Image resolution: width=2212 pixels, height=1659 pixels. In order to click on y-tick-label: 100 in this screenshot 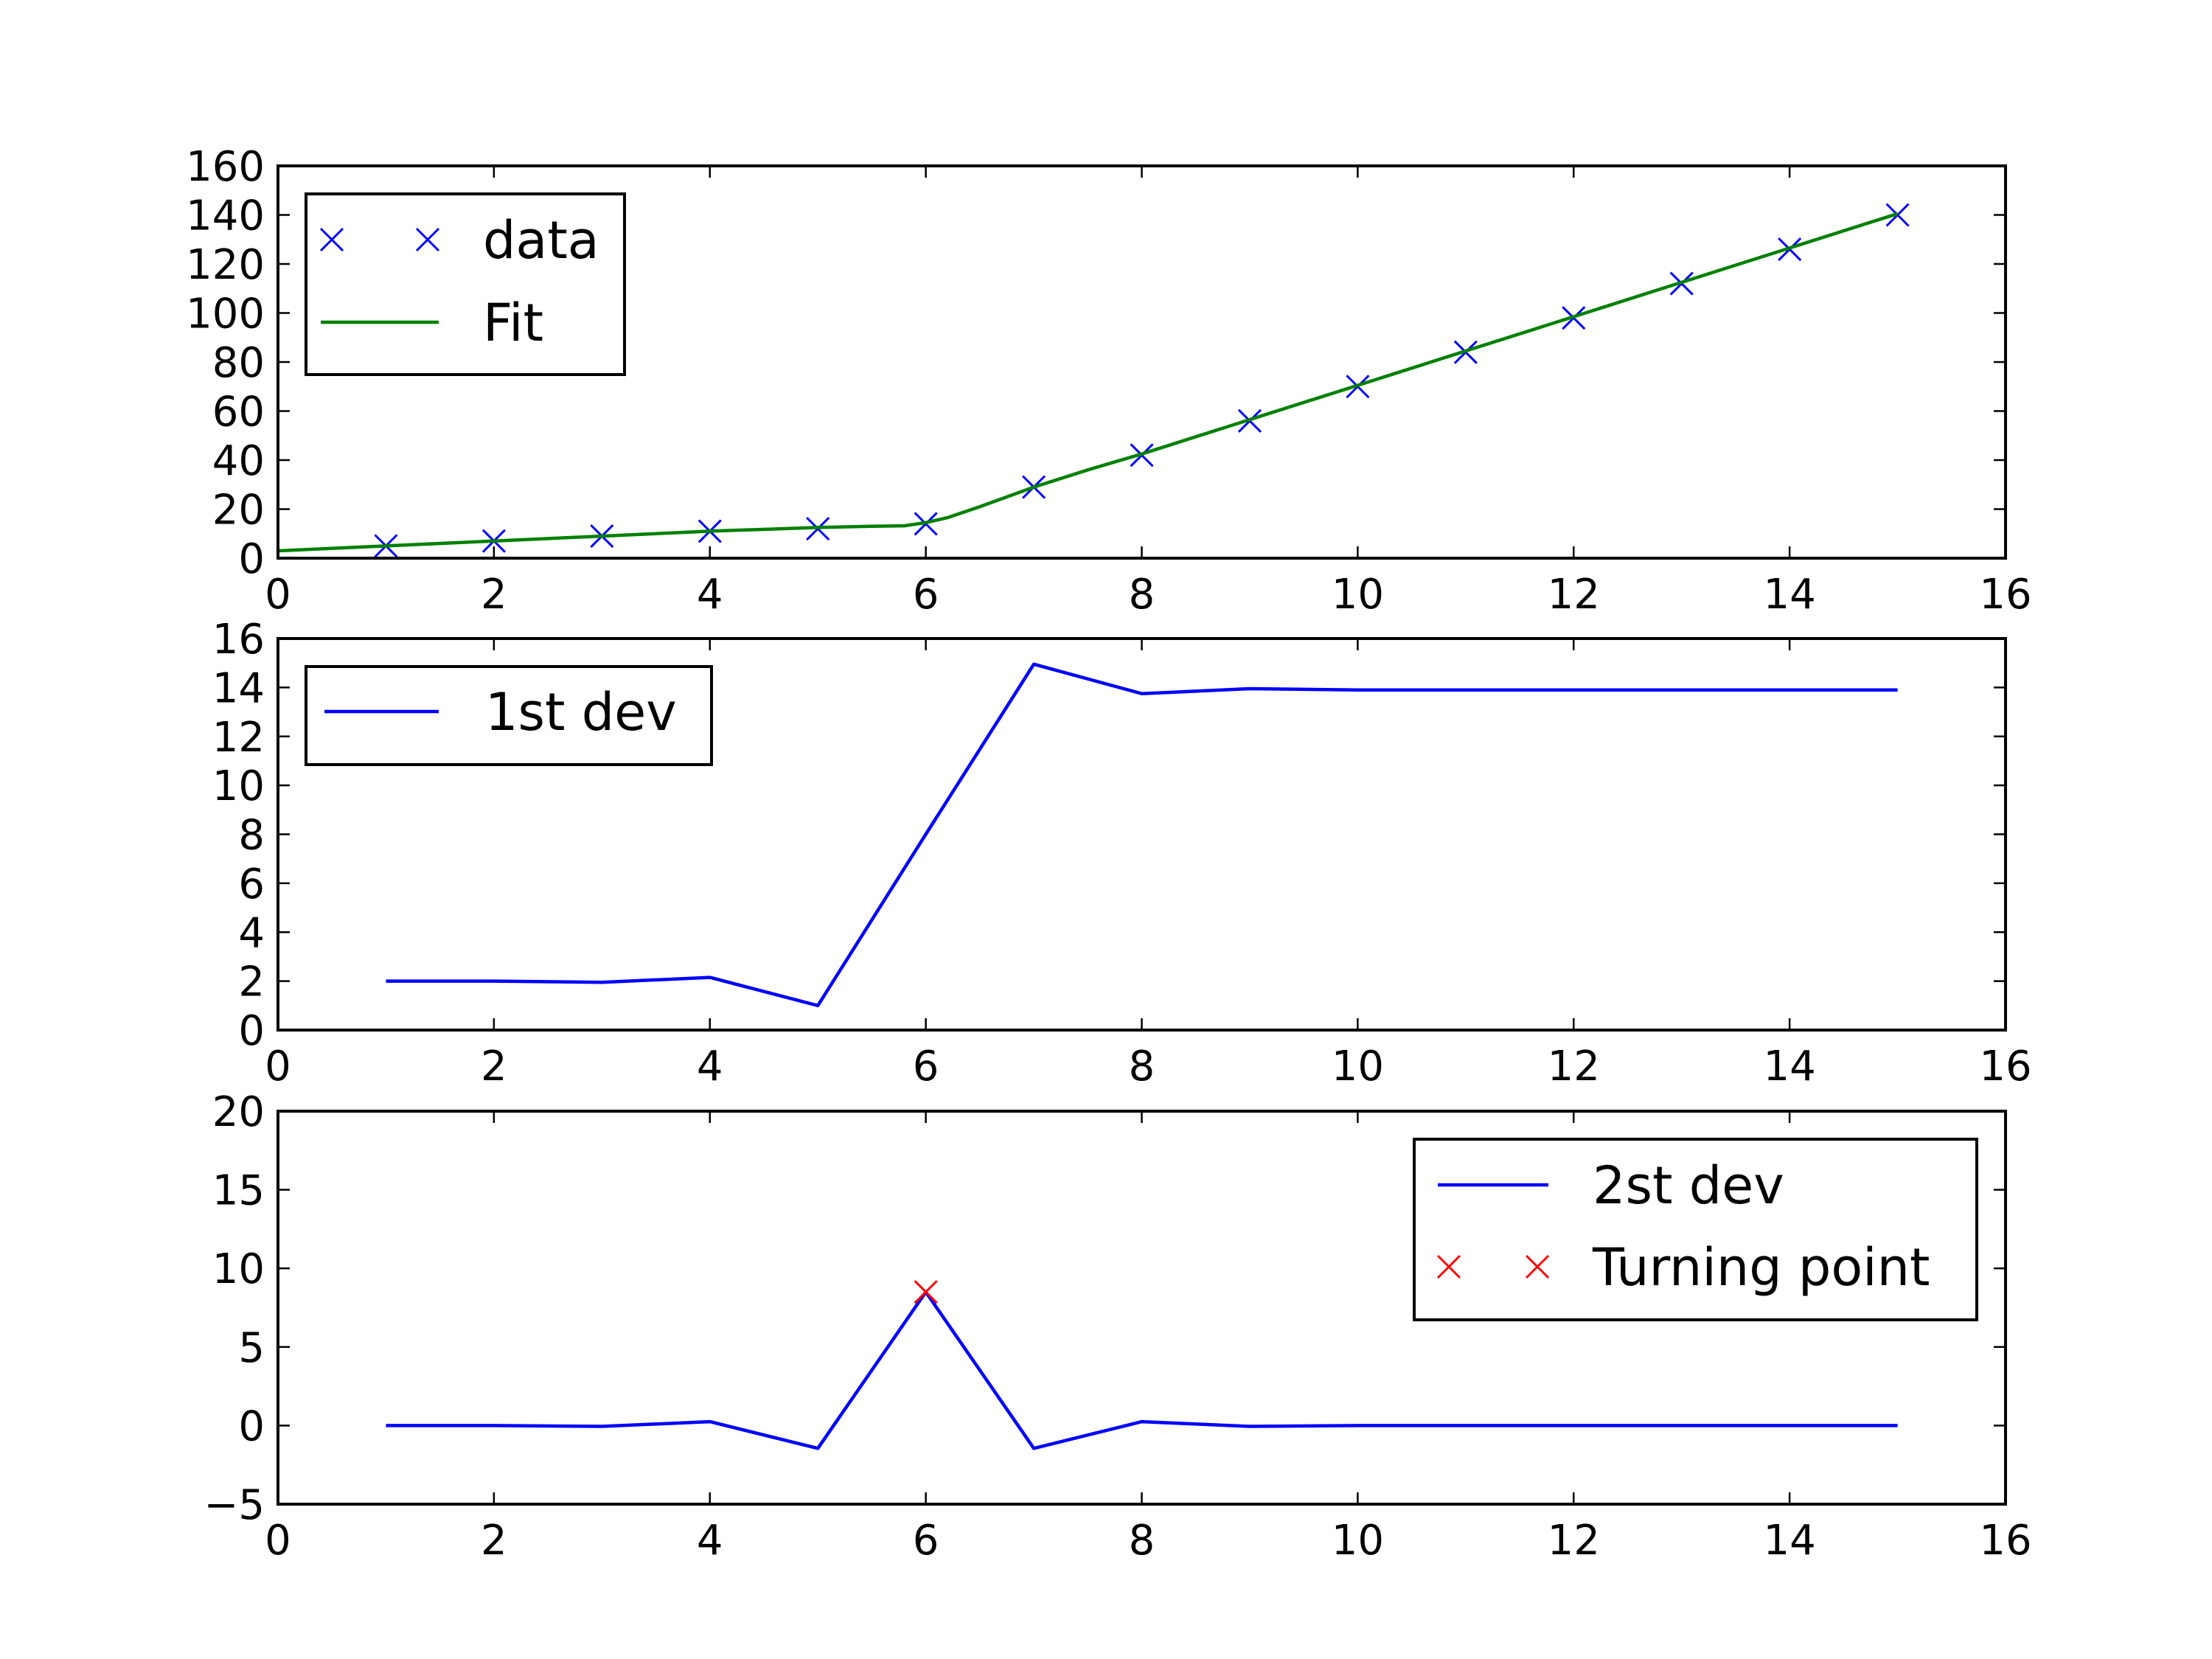, I will do `click(225, 314)`.